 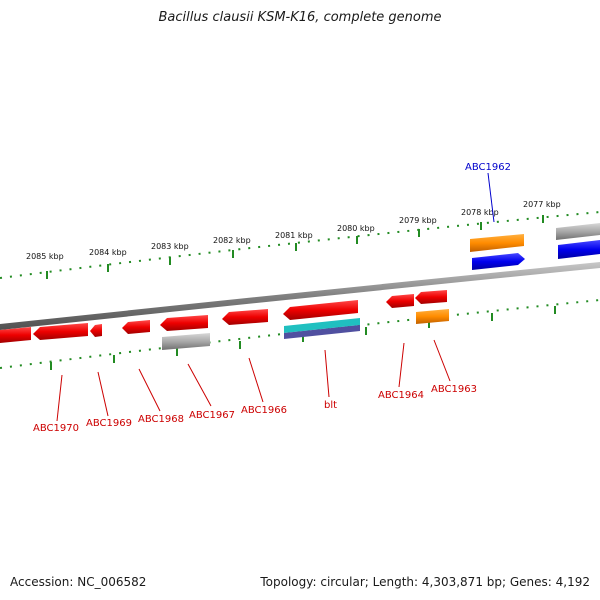 I want to click on inner-major-ticks, so click(x=303, y=338).